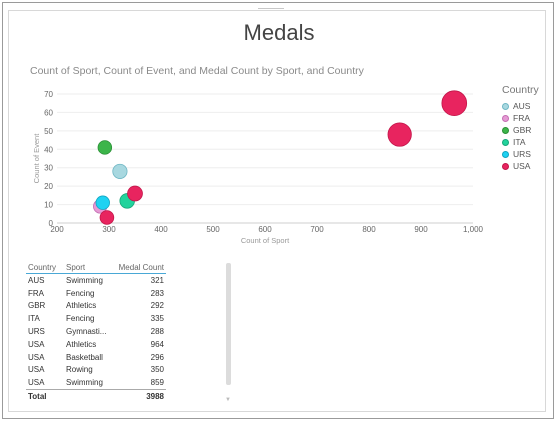 This screenshot has height=423, width=558. I want to click on total-label: Total, so click(45, 396).